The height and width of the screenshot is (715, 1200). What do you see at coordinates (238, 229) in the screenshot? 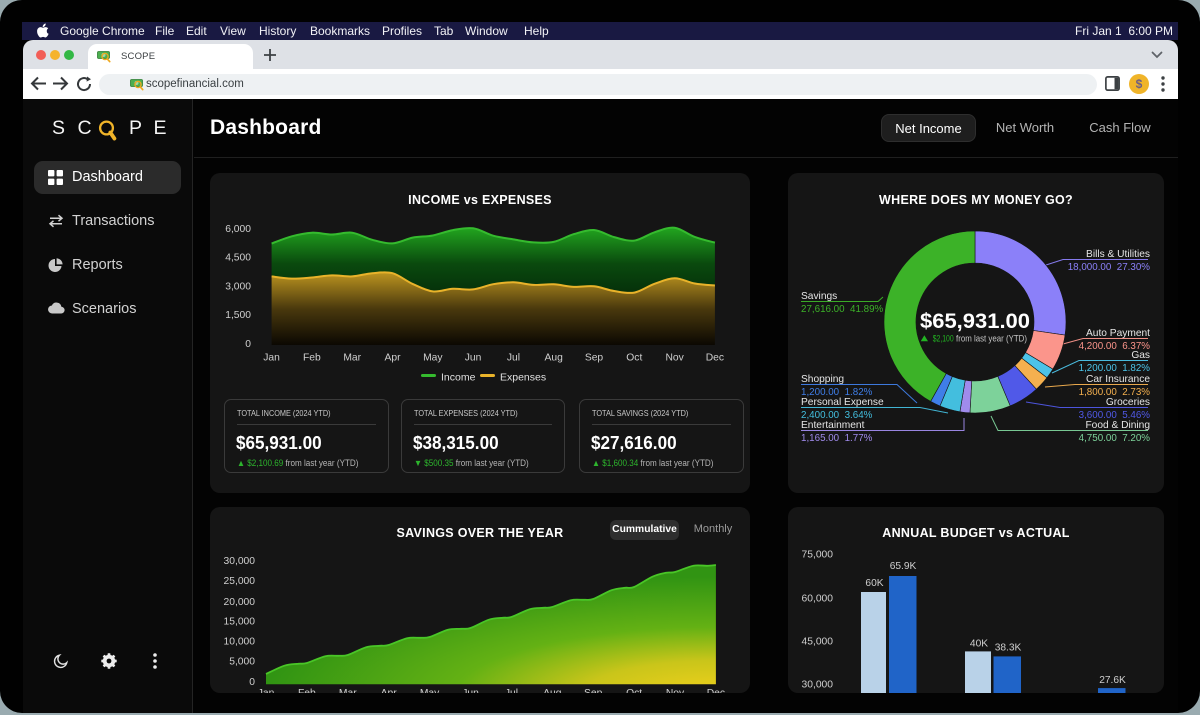
I see `svg-text: 6,000` at bounding box center [238, 229].